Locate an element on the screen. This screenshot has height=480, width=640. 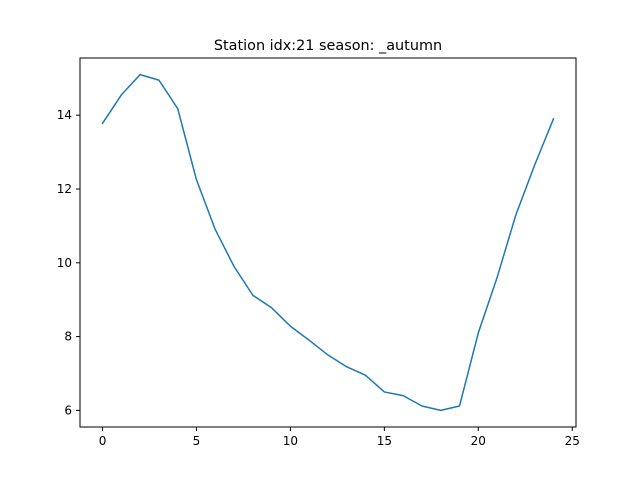
x-tick-label: 25 is located at coordinates (572, 441).